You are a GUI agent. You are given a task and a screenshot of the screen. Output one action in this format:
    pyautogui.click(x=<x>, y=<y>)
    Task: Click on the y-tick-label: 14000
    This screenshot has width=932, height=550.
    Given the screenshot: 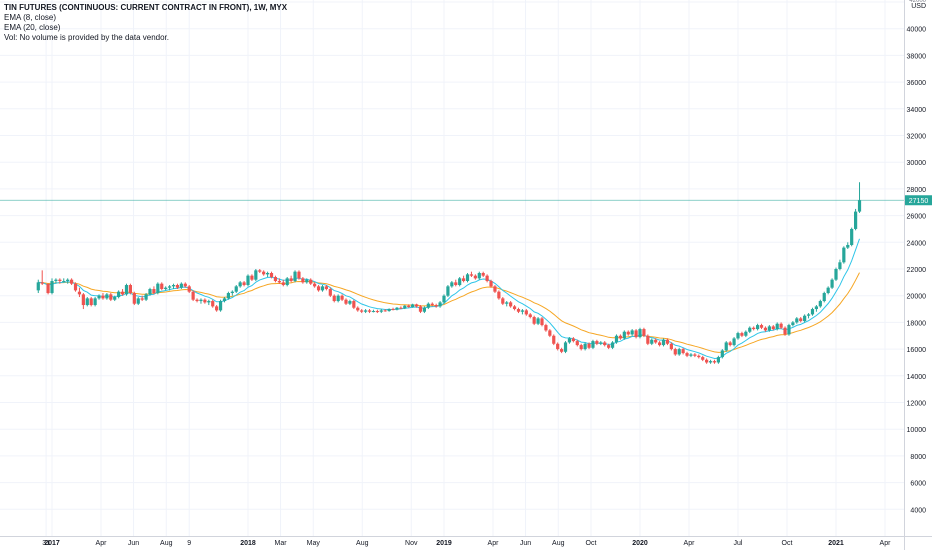 What is the action you would take?
    pyautogui.click(x=917, y=377)
    